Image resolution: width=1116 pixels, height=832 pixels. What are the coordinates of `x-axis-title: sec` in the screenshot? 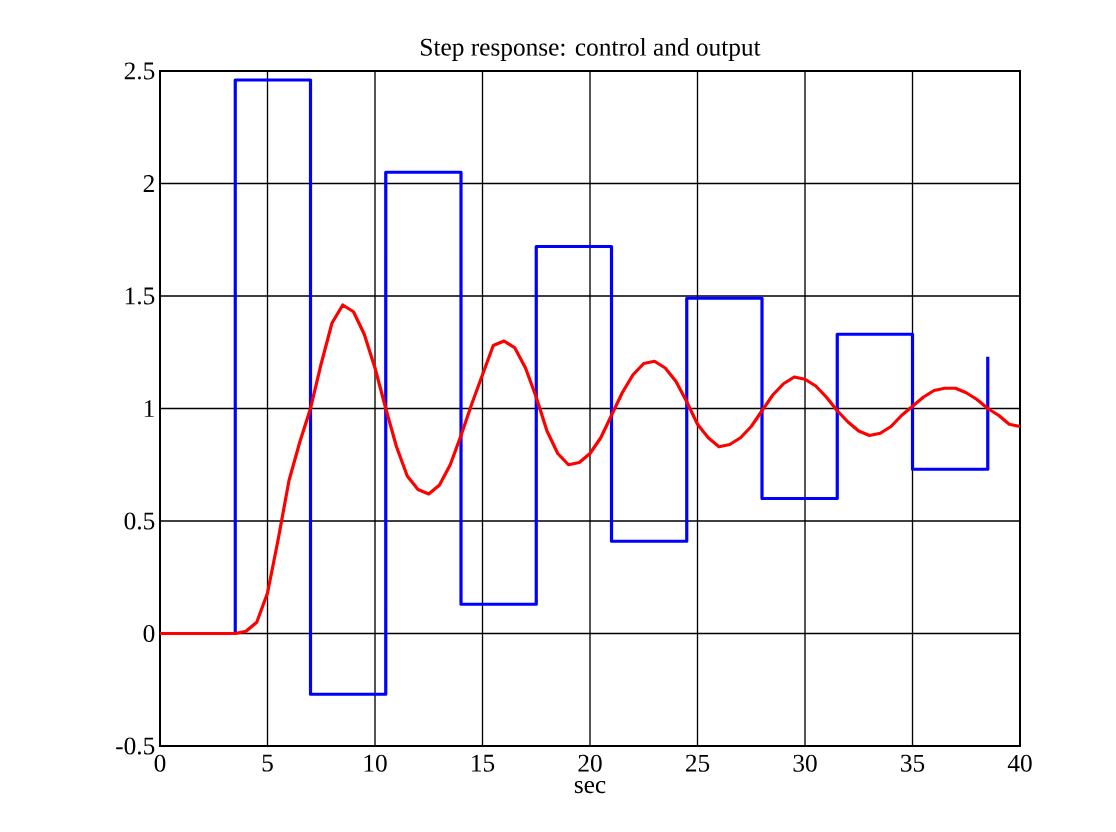 It's located at (590, 787).